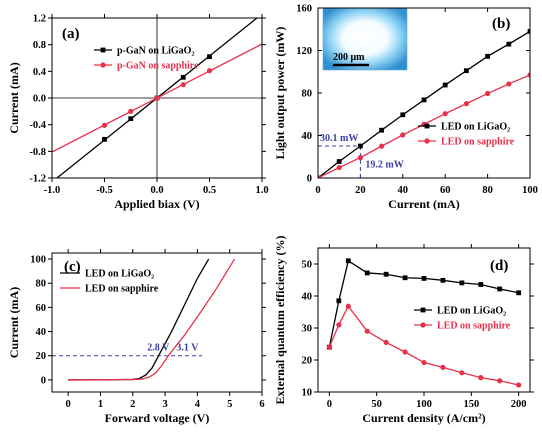  What do you see at coordinates (229, 404) in the screenshot?
I see `x-tick-label: 5` at bounding box center [229, 404].